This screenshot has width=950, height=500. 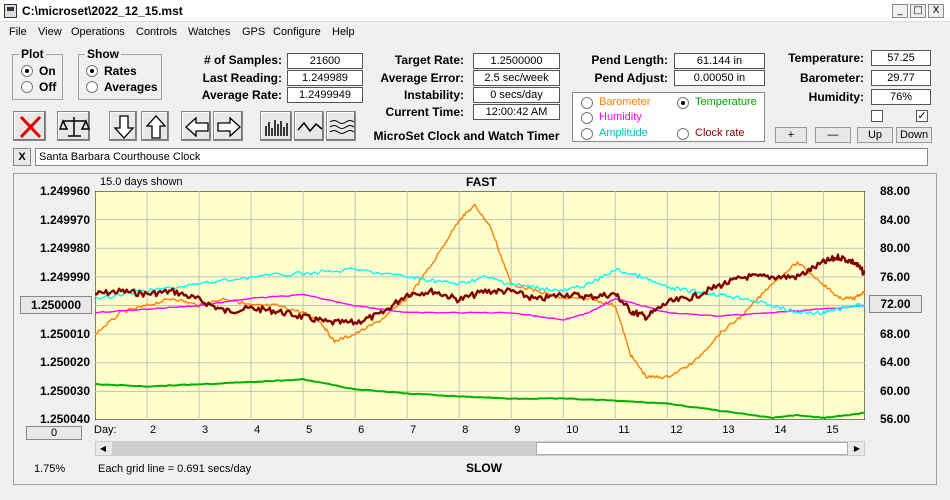 What do you see at coordinates (141, 182) in the screenshot?
I see `days-shown-label: 15.0 days shown` at bounding box center [141, 182].